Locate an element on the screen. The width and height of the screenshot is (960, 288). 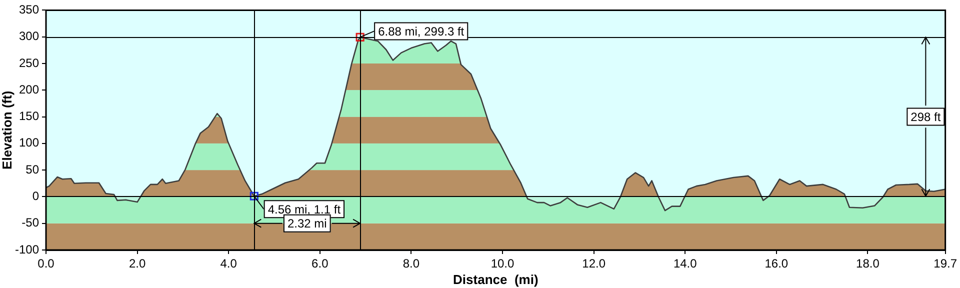
y-tick-label: 250 is located at coordinates (29, 63).